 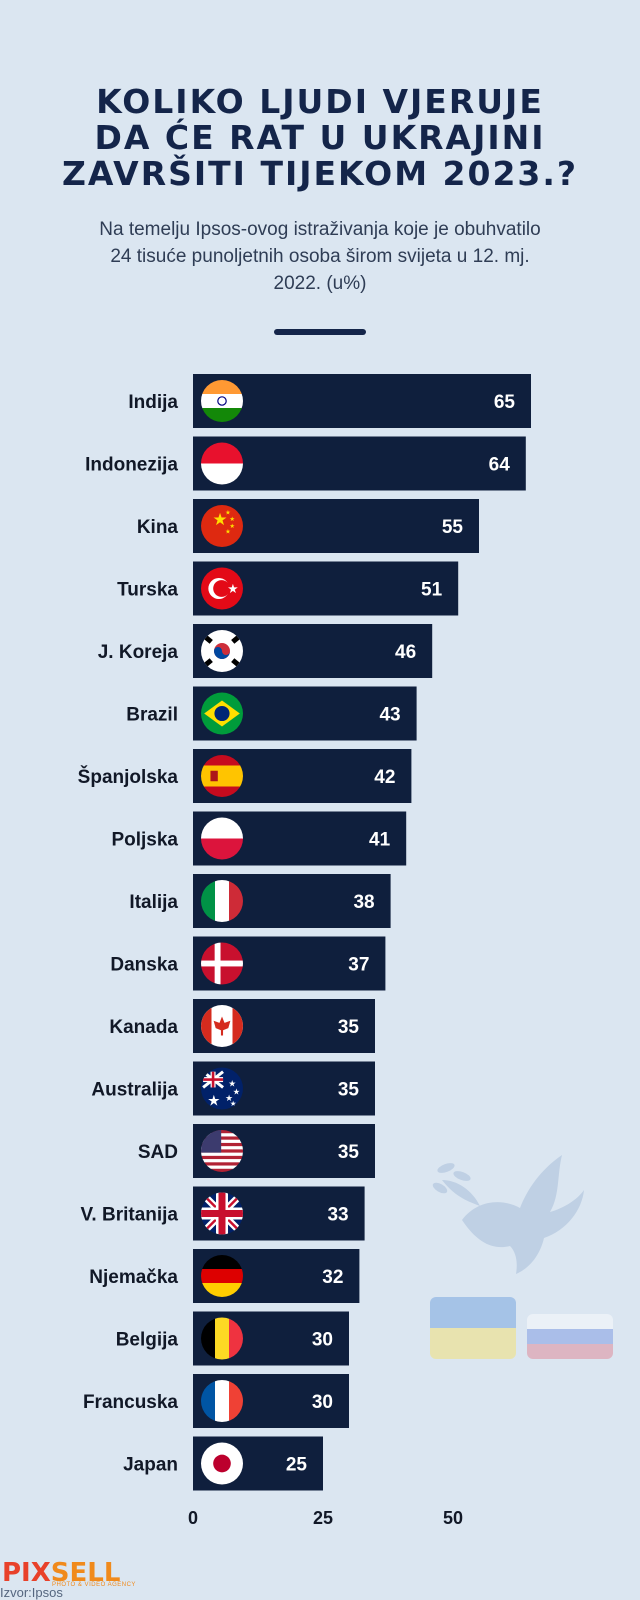 I want to click on title-line-2: DA ĆE RAT U UKRAJINI, so click(x=320, y=137).